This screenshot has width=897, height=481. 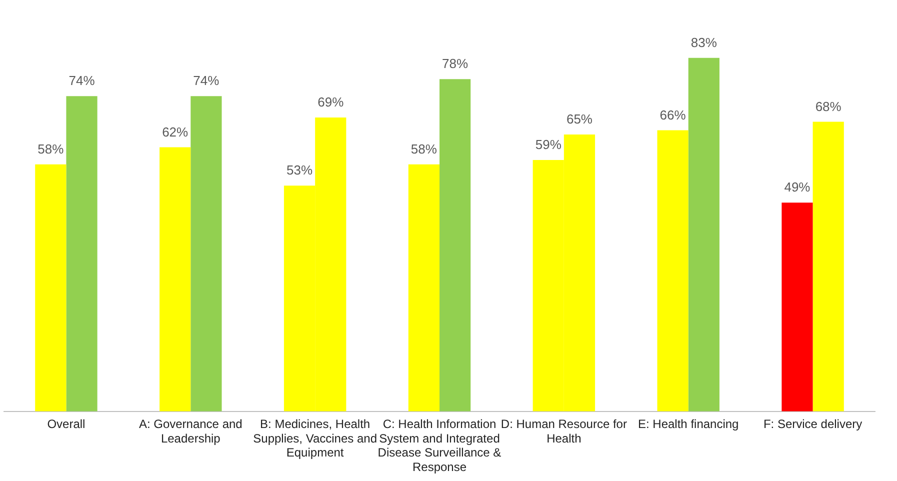 What do you see at coordinates (440, 445) in the screenshot?
I see `x-tick-label: C: Health Information System and Integrated Disease Surveillance & Response` at bounding box center [440, 445].